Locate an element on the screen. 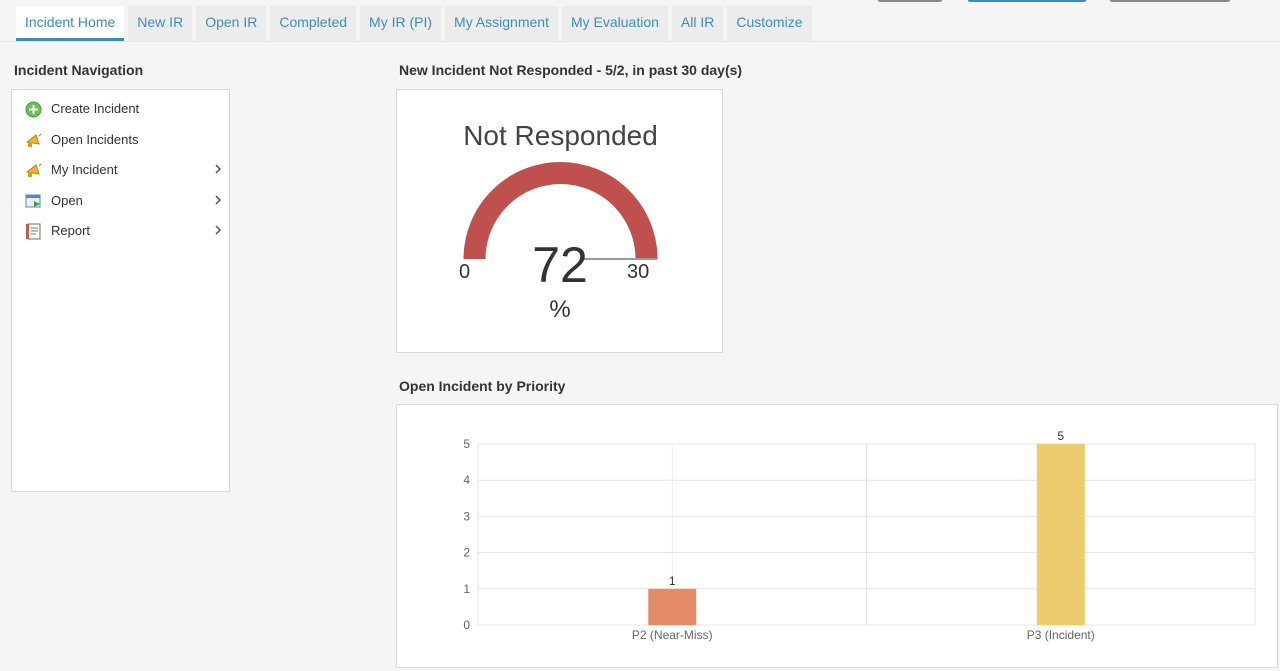 Image resolution: width=1280 pixels, height=671 pixels. sidebar-item-open-incidents: Open Incidents is located at coordinates (120, 140).